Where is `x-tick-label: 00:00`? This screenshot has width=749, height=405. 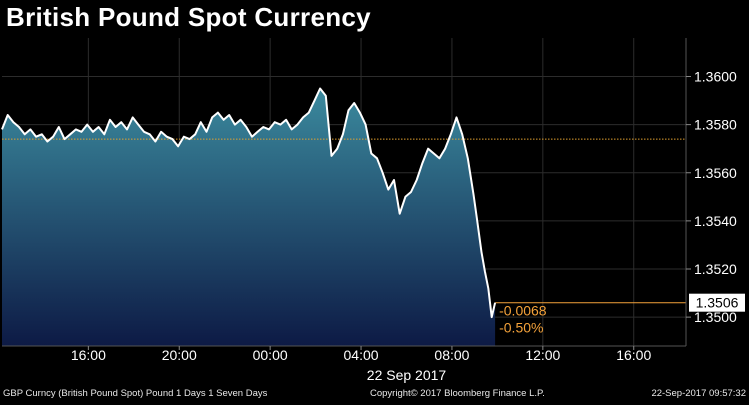
x-tick-label: 00:00 is located at coordinates (270, 355).